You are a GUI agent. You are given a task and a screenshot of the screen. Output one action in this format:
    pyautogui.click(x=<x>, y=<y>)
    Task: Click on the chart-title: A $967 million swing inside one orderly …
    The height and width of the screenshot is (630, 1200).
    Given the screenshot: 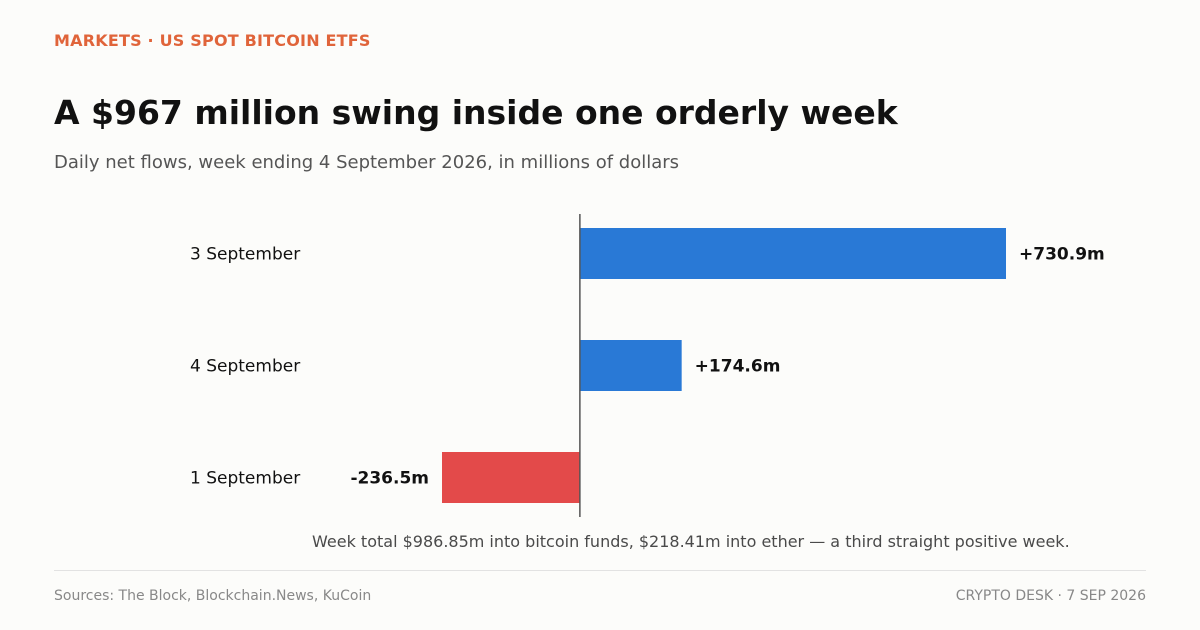 What is the action you would take?
    pyautogui.click(x=476, y=112)
    